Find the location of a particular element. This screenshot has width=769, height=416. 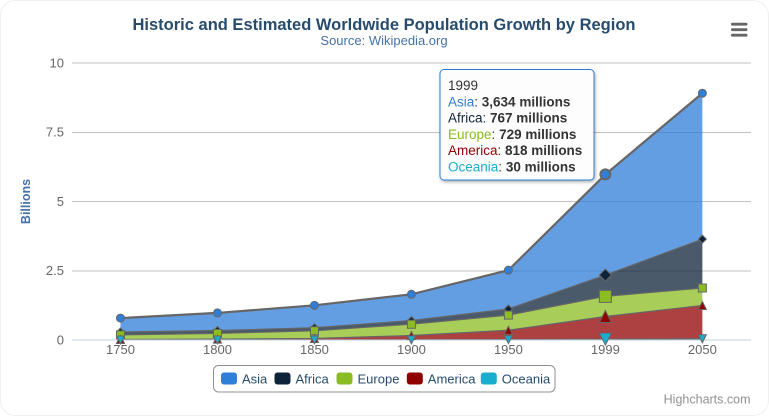

svg-text: Africa: 767 millions is located at coordinates (507, 118).